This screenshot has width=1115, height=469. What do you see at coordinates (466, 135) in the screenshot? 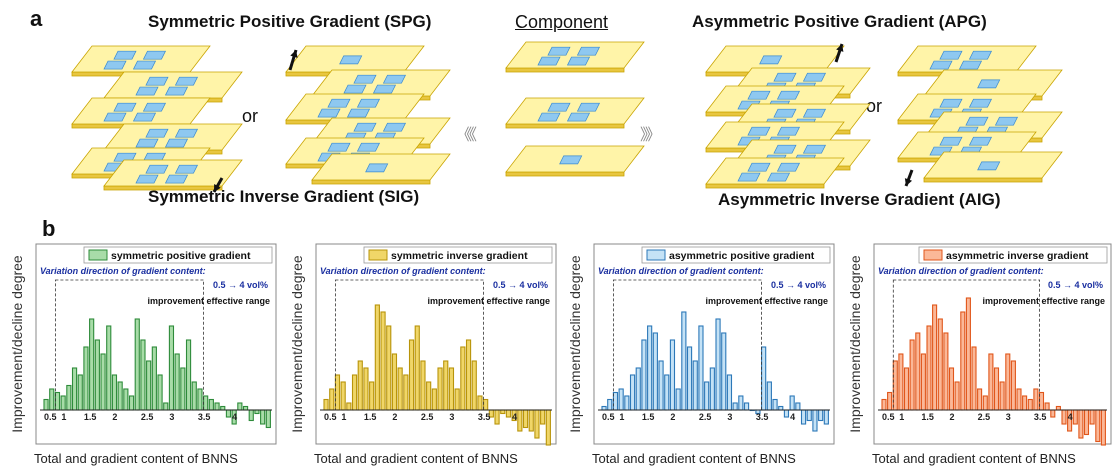
I see `chevrons-left: 《《` at bounding box center [466, 135].